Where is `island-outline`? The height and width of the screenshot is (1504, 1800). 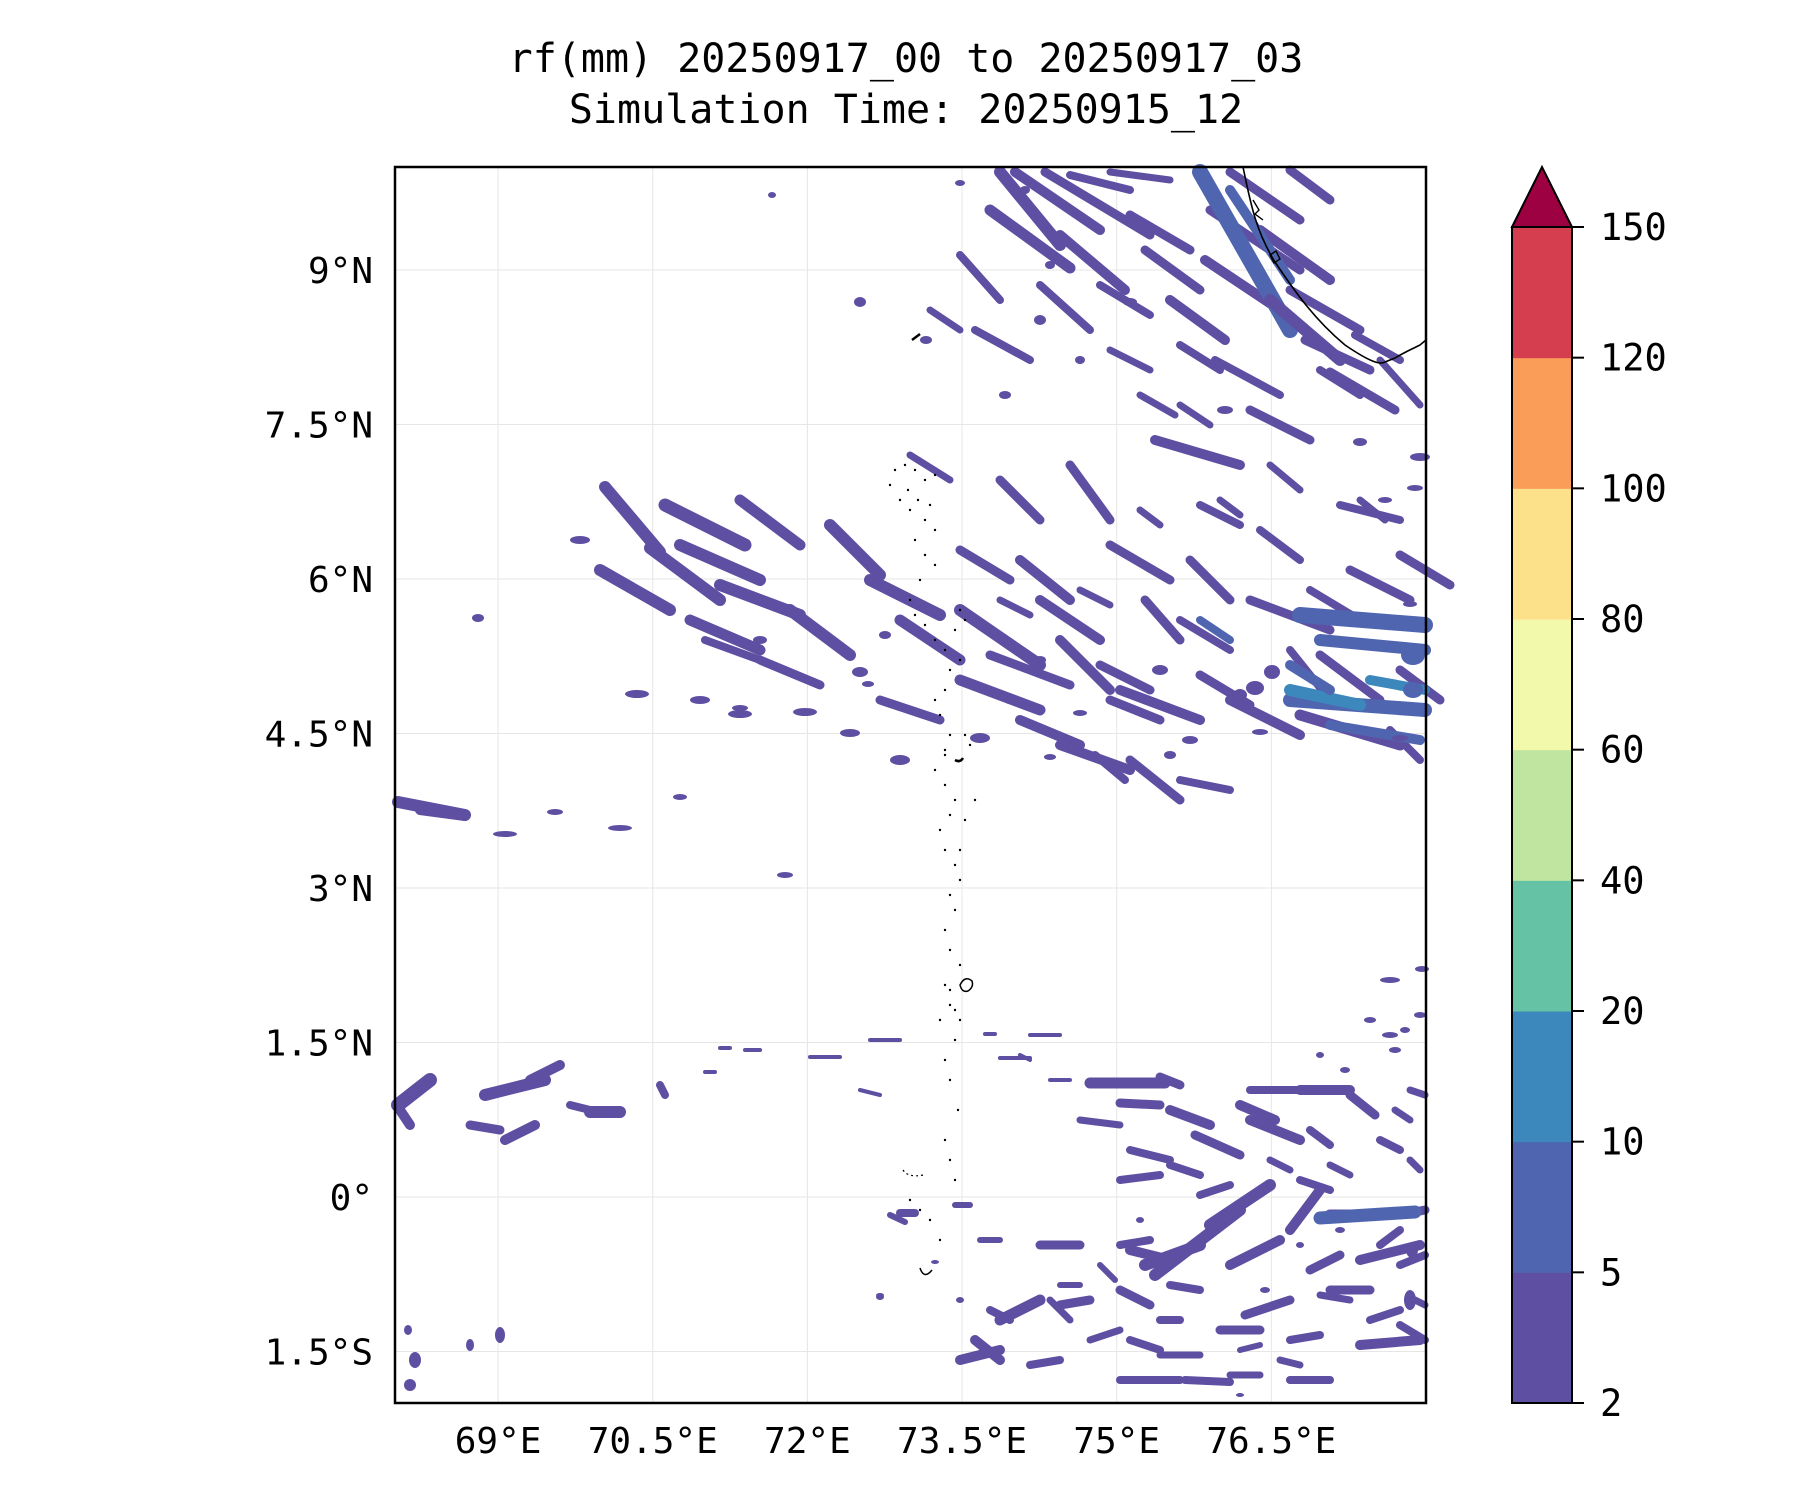 island-outline is located at coordinates (966, 985).